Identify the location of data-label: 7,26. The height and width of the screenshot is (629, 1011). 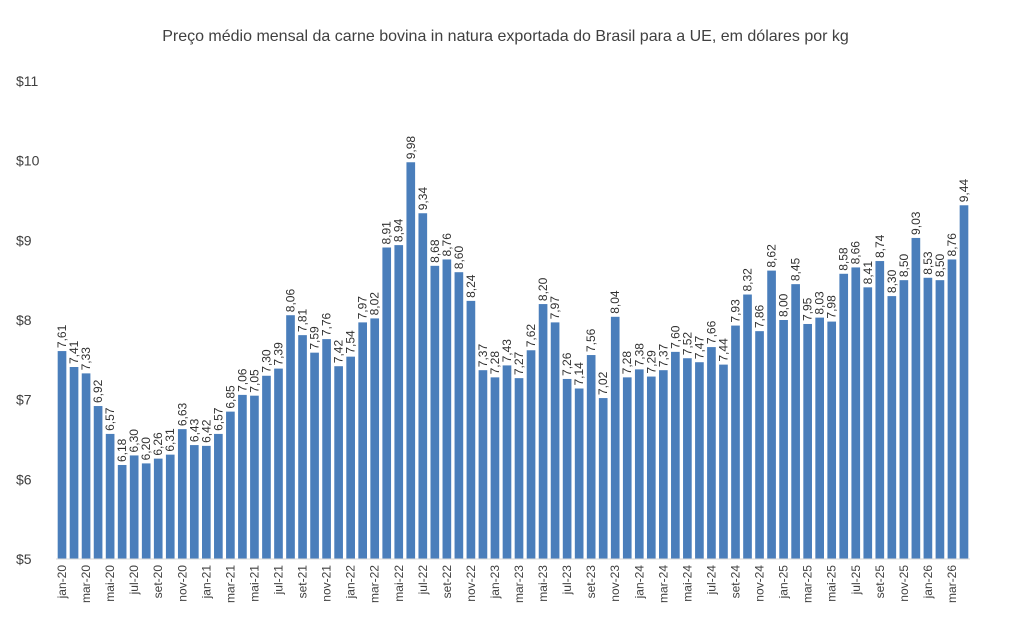
(567, 364).